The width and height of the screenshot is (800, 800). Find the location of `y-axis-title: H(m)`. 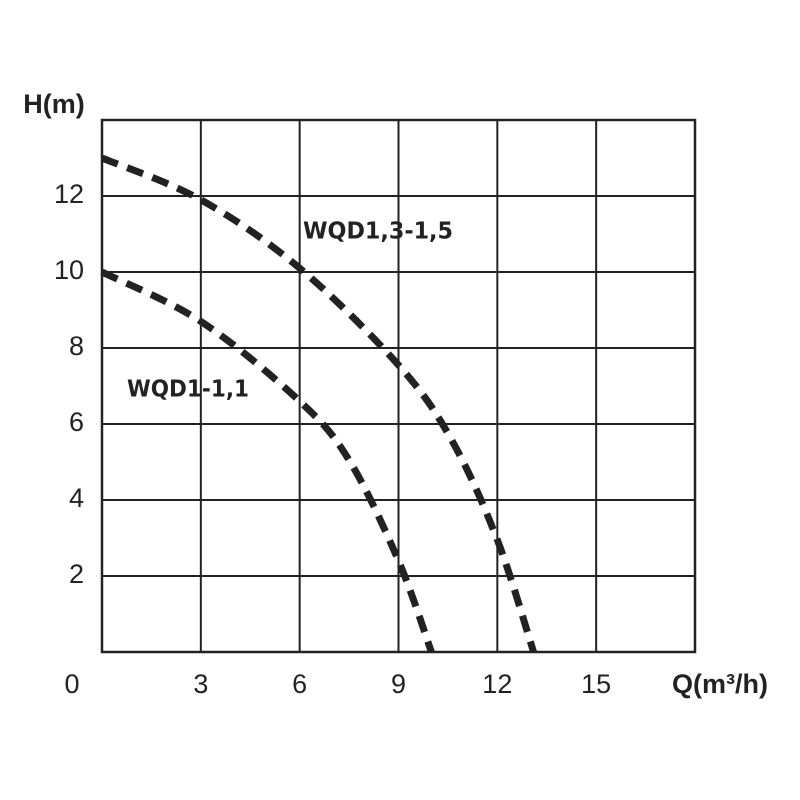

y-axis-title: H(m) is located at coordinates (54, 104).